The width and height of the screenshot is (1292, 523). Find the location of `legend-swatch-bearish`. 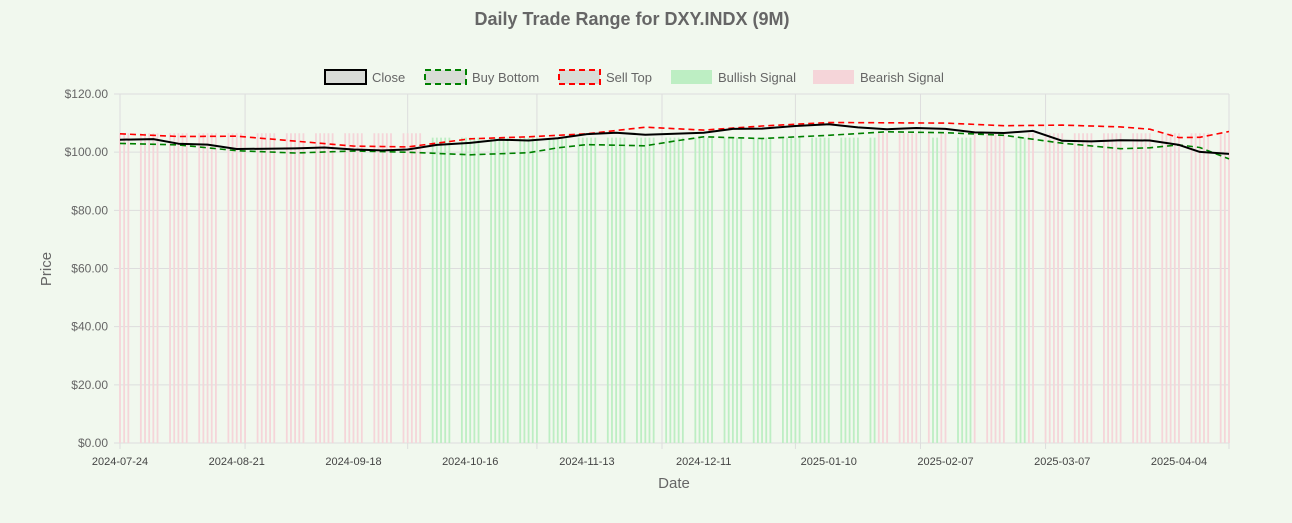

legend-swatch-bearish is located at coordinates (833, 77).